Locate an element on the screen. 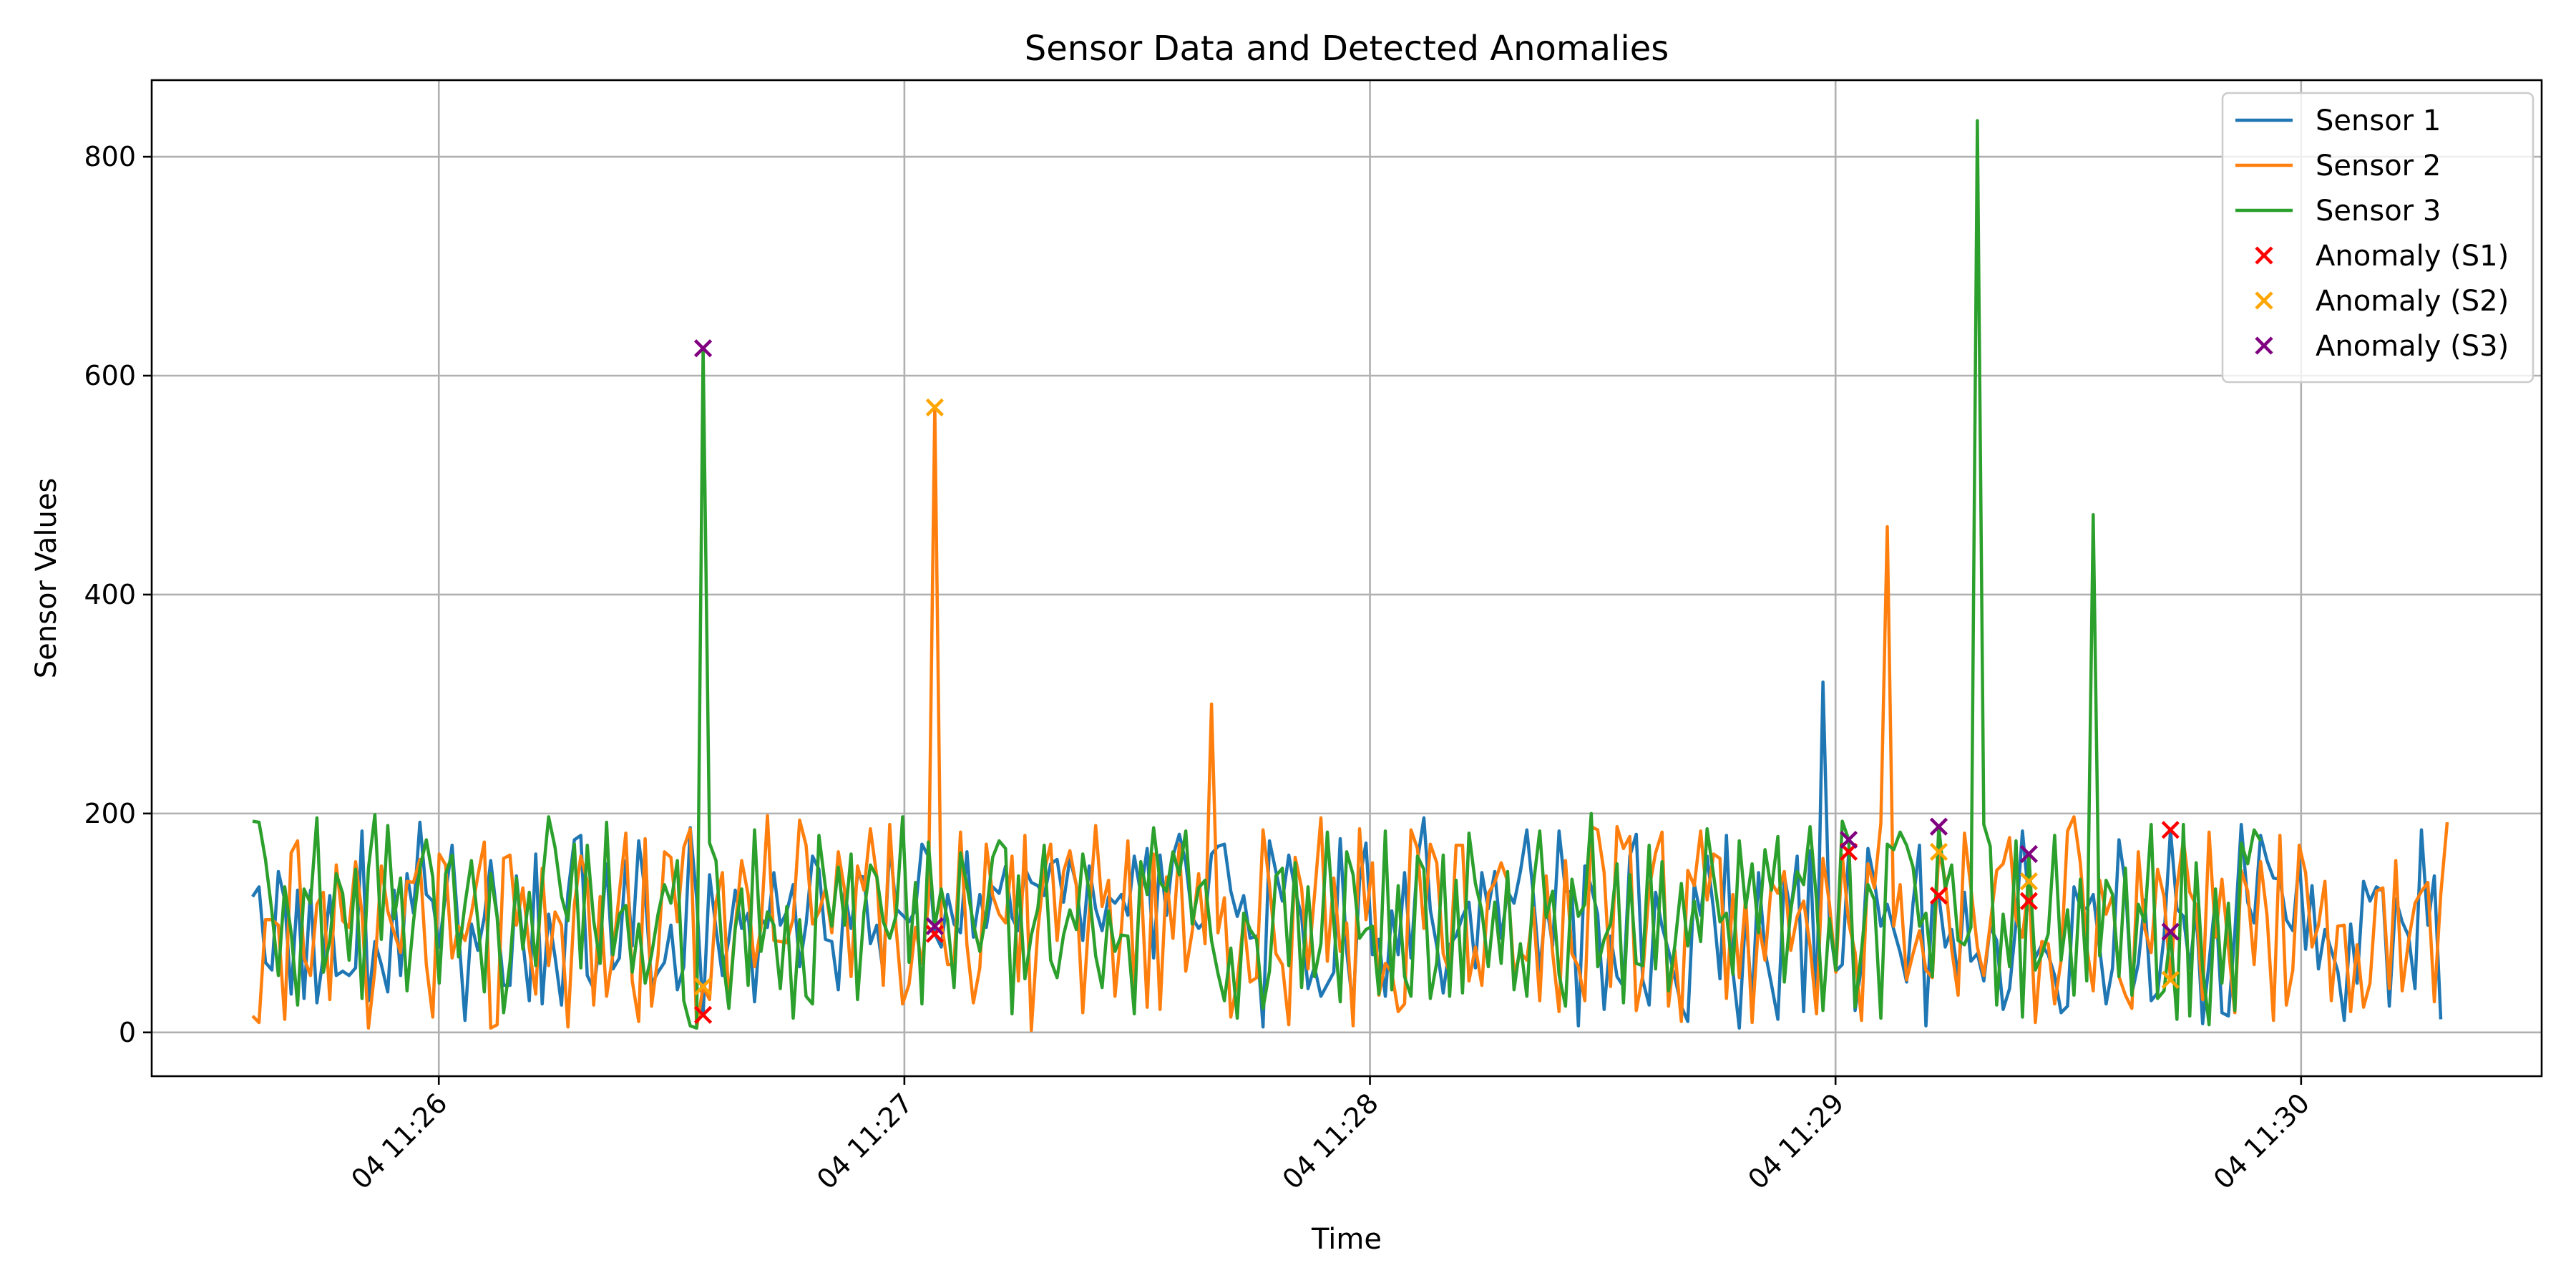  legend-label: Sensor 2 is located at coordinates (2378, 166).